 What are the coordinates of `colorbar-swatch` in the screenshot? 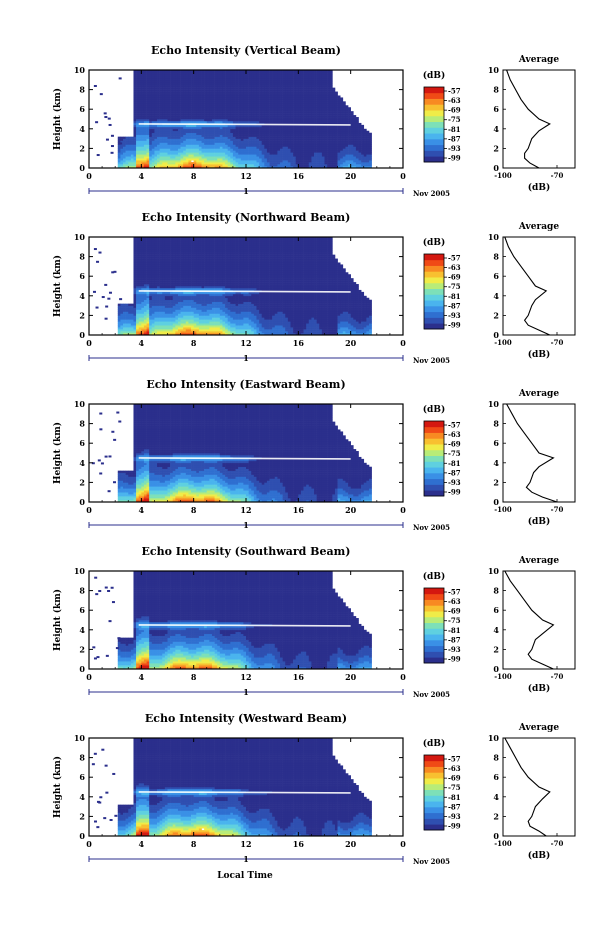 It's located at (434, 142).